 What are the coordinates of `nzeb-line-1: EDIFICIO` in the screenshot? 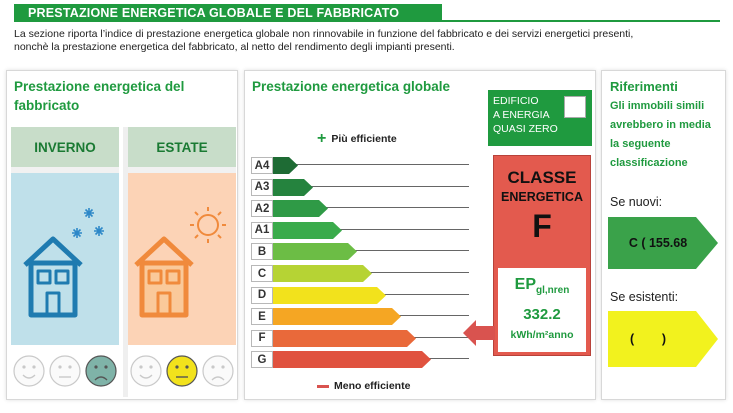 It's located at (516, 101).